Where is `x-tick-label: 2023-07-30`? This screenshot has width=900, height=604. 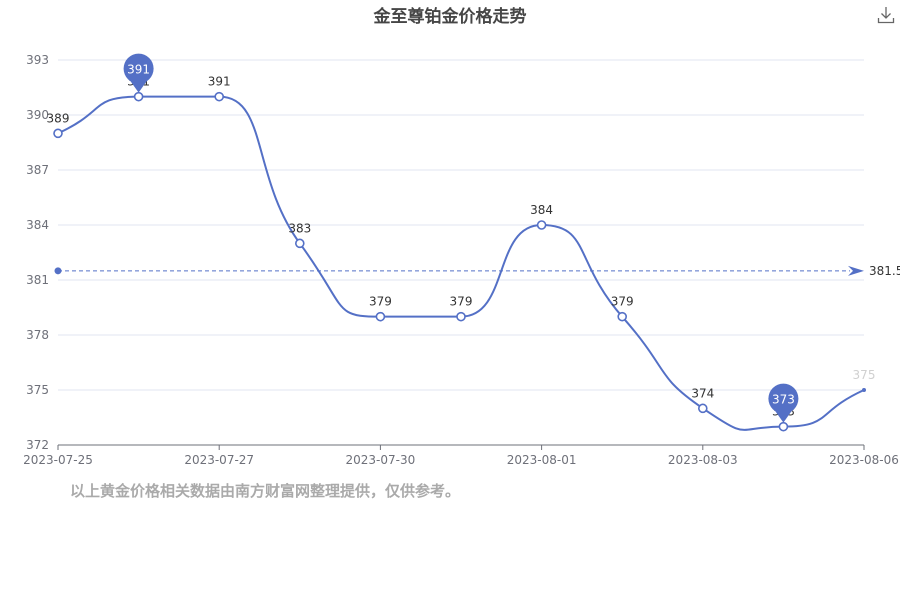
x-tick-label: 2023-07-30 is located at coordinates (381, 460).